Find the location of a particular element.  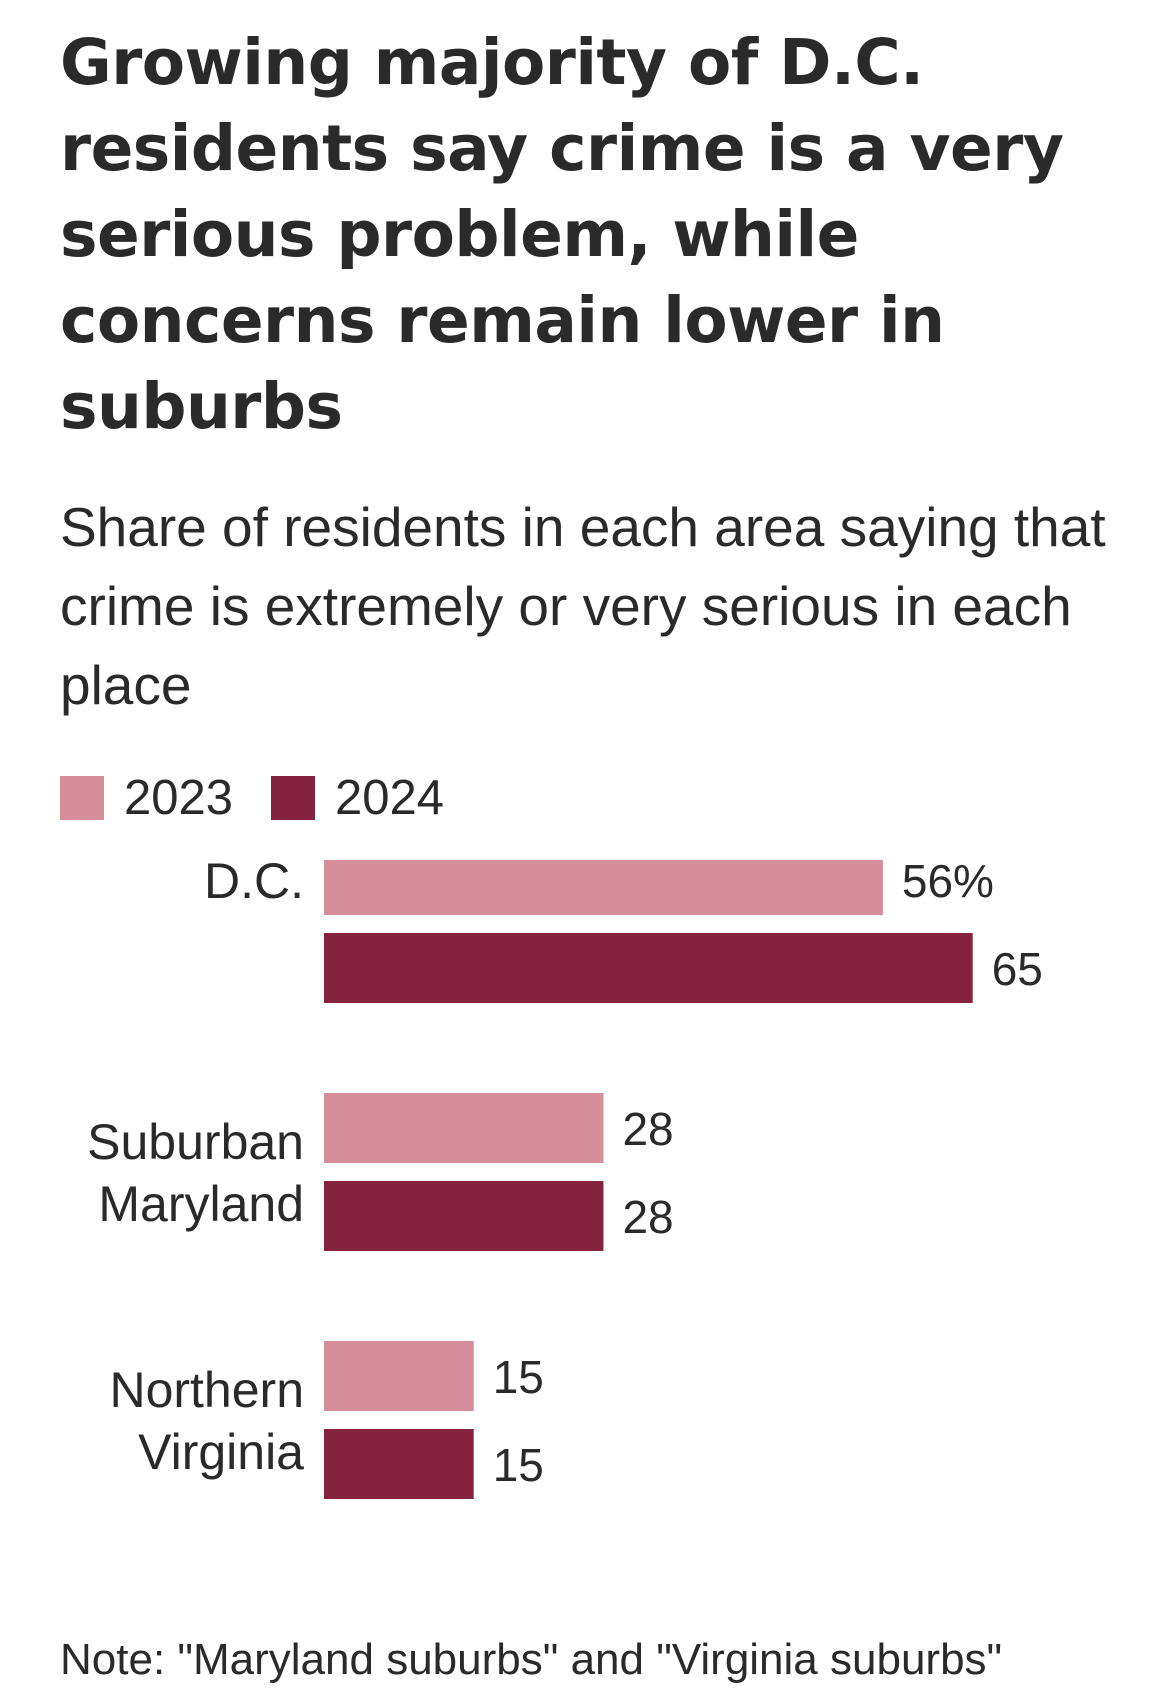

legend: 2023 2024 is located at coordinates (271, 798).